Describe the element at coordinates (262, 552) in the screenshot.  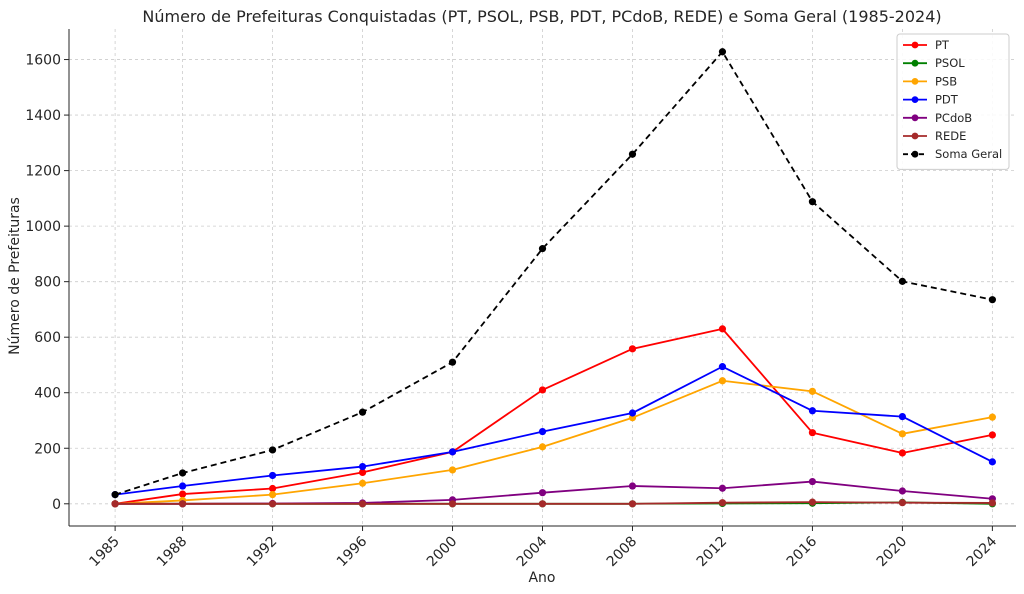
I see `x-tick-label: 1992` at that location.